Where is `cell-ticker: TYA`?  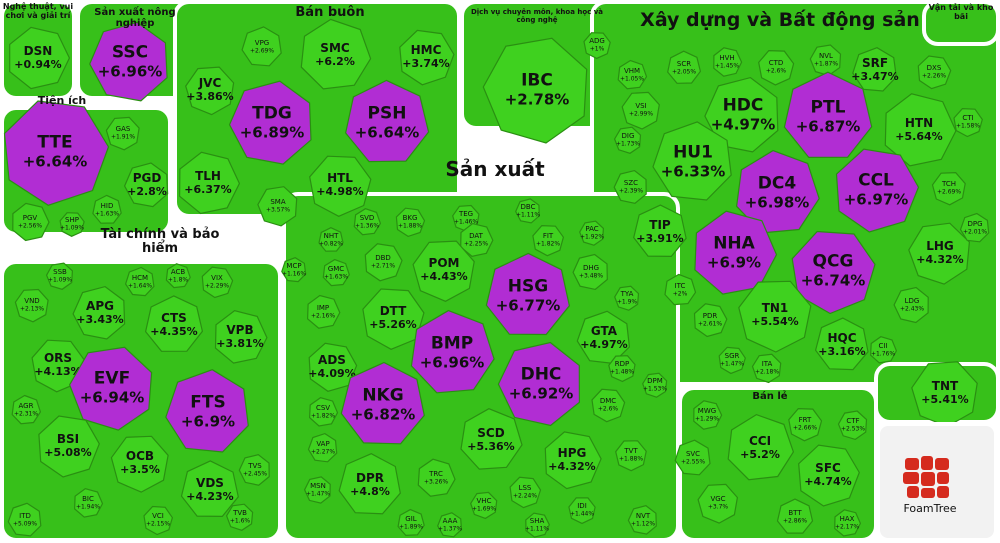 cell-ticker: TYA is located at coordinates (627, 294).